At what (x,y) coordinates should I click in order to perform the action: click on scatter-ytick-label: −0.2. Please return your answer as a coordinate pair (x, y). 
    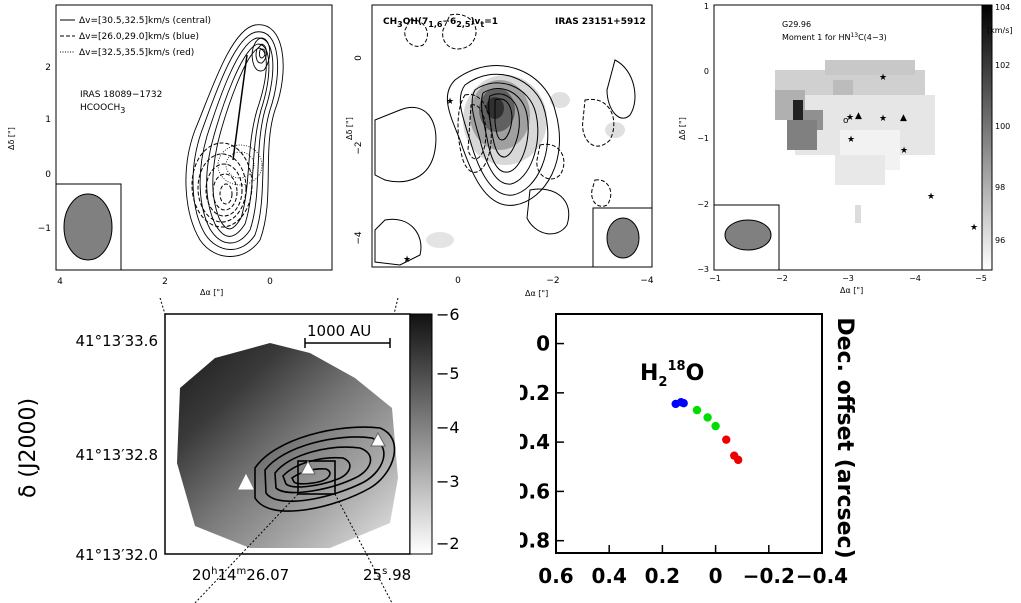
    Looking at the image, I should click on (535, 393).